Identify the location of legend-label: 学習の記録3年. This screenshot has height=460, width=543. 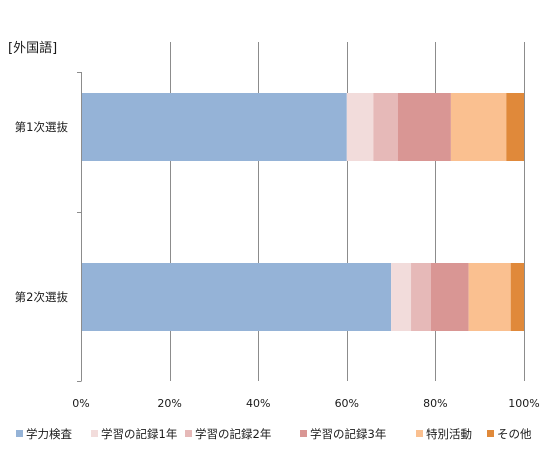
(348, 434).